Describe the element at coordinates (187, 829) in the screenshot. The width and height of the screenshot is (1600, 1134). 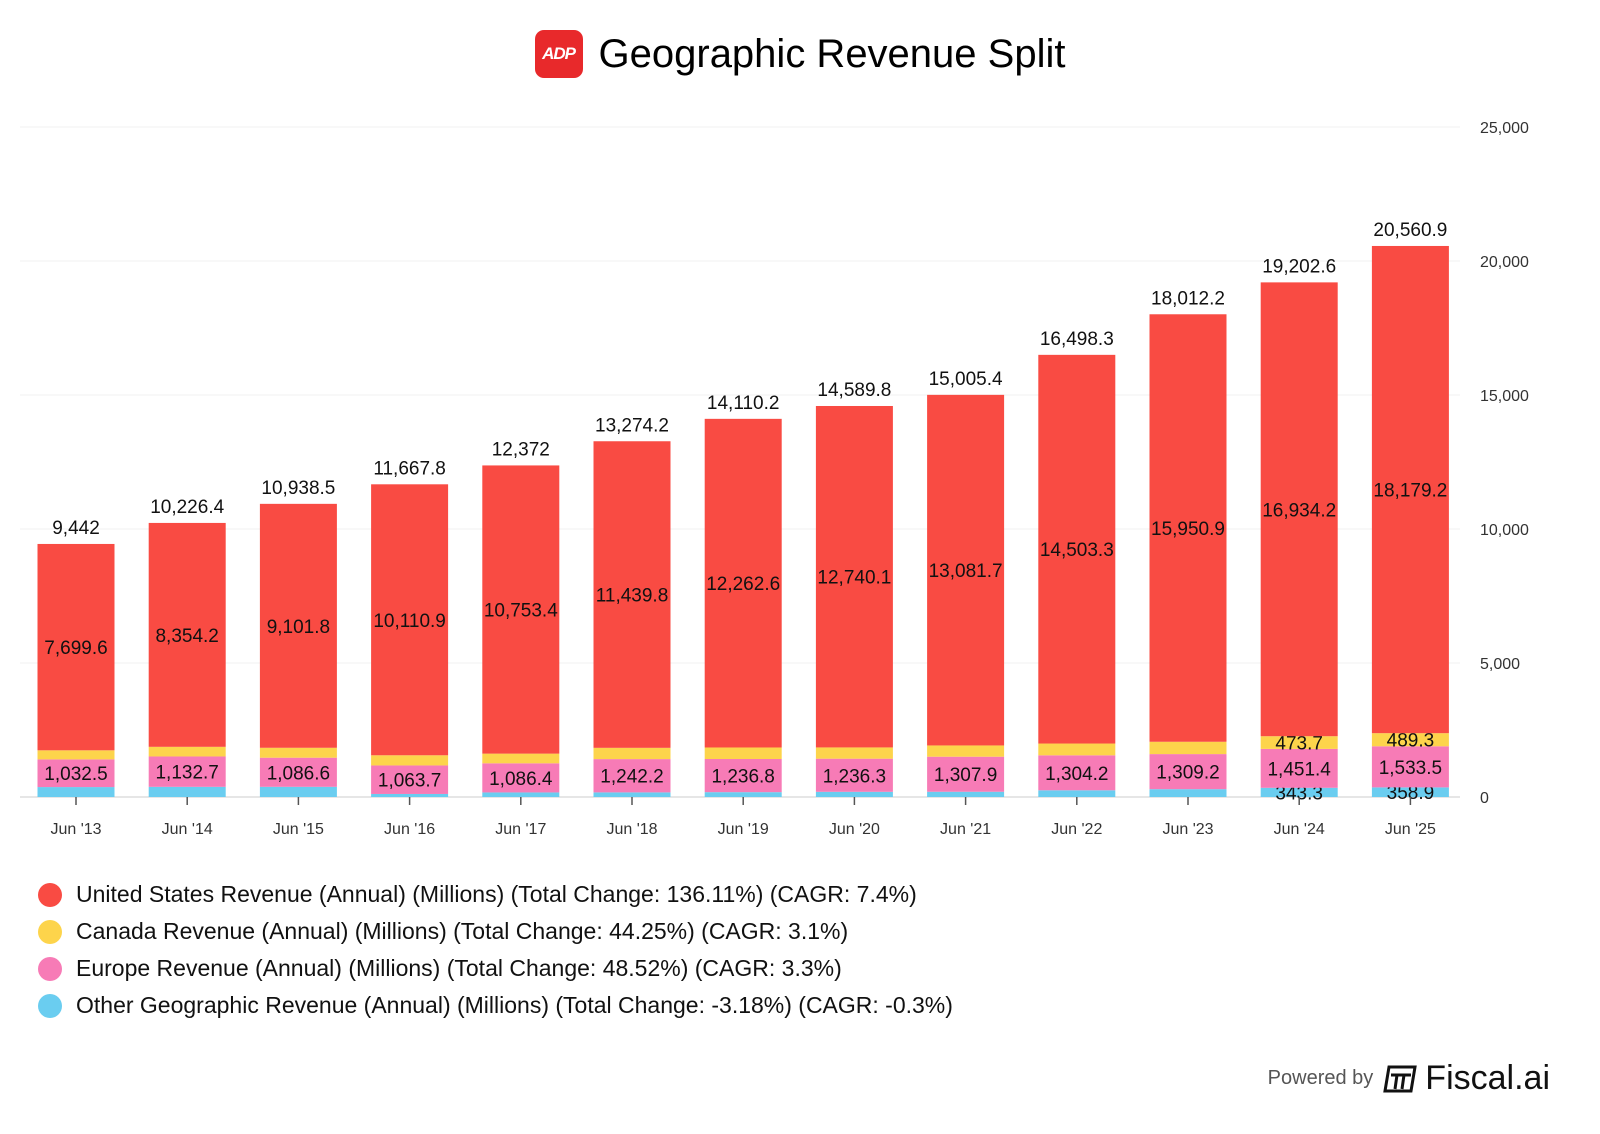
I see `x-tick-label: Jun '14` at that location.